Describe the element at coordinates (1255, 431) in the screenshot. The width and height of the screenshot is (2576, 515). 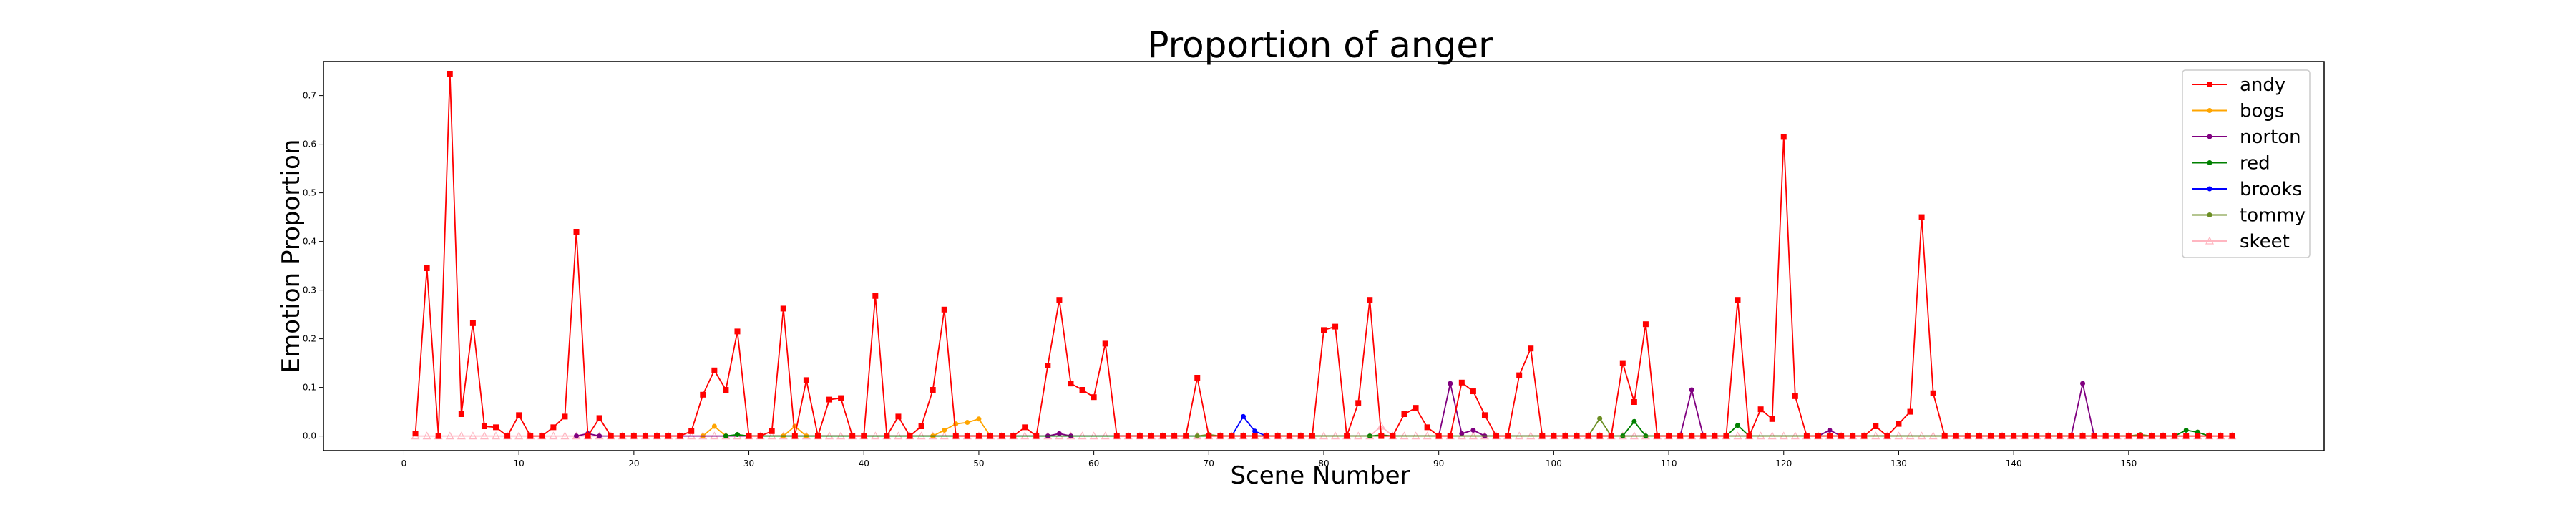
I see `series-brooks-point` at that location.